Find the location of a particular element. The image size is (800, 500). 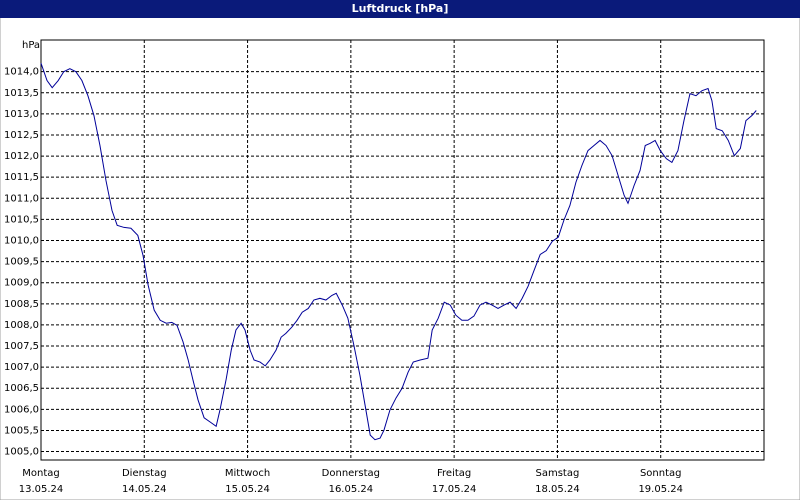

y-tick-label: 1011,0 is located at coordinates (21, 198).